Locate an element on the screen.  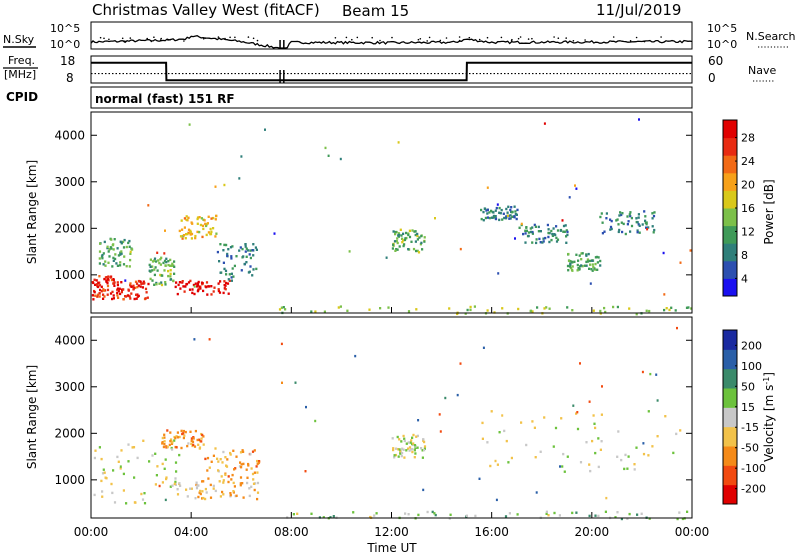
y-tick-label: 3000 is located at coordinates (69, 387).